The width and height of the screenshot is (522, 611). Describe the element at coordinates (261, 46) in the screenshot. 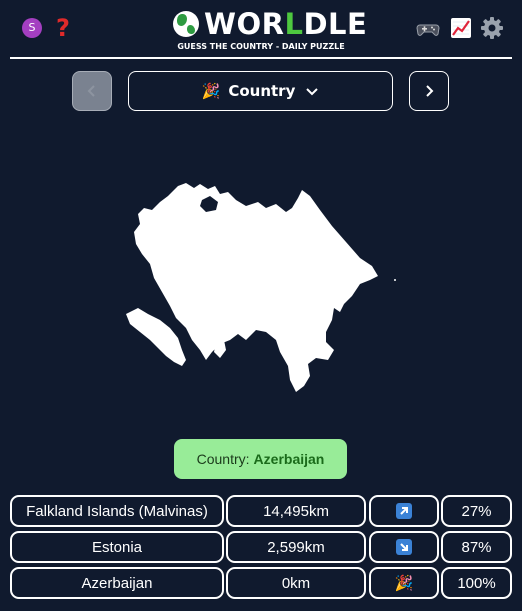

I see `tagline: GUESS THE COUNTRY - DAILY PUZZLE` at that location.